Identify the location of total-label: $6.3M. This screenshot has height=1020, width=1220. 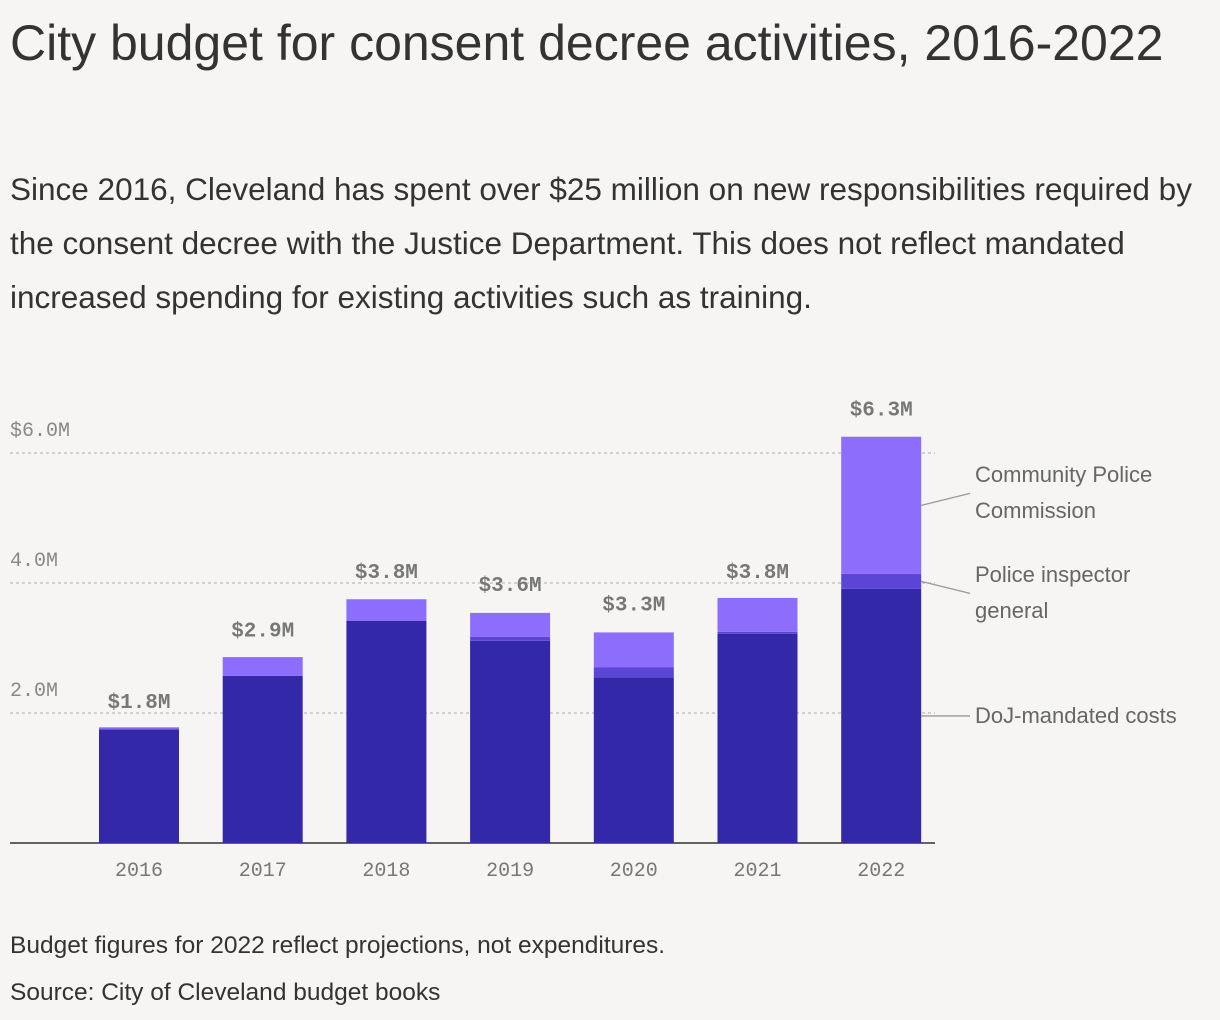
(881, 411).